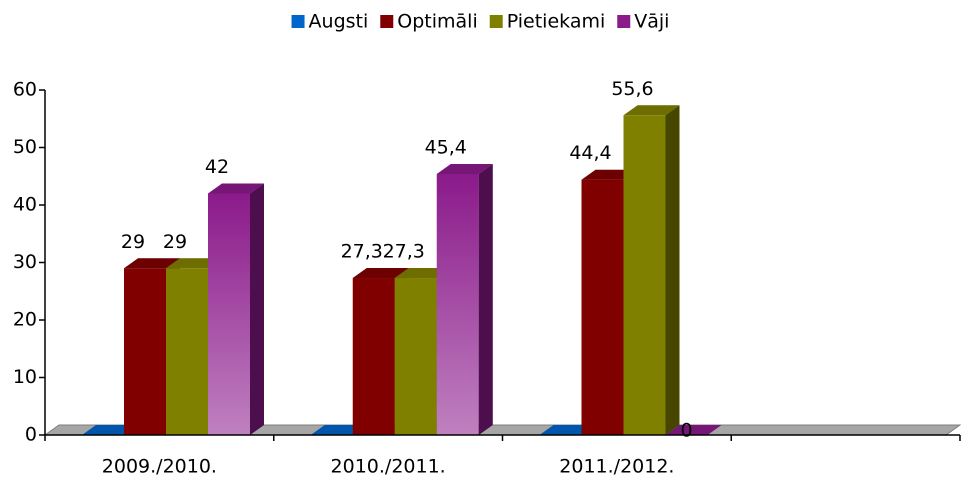  What do you see at coordinates (25, 90) in the screenshot?
I see `y-tick-label: 60` at bounding box center [25, 90].